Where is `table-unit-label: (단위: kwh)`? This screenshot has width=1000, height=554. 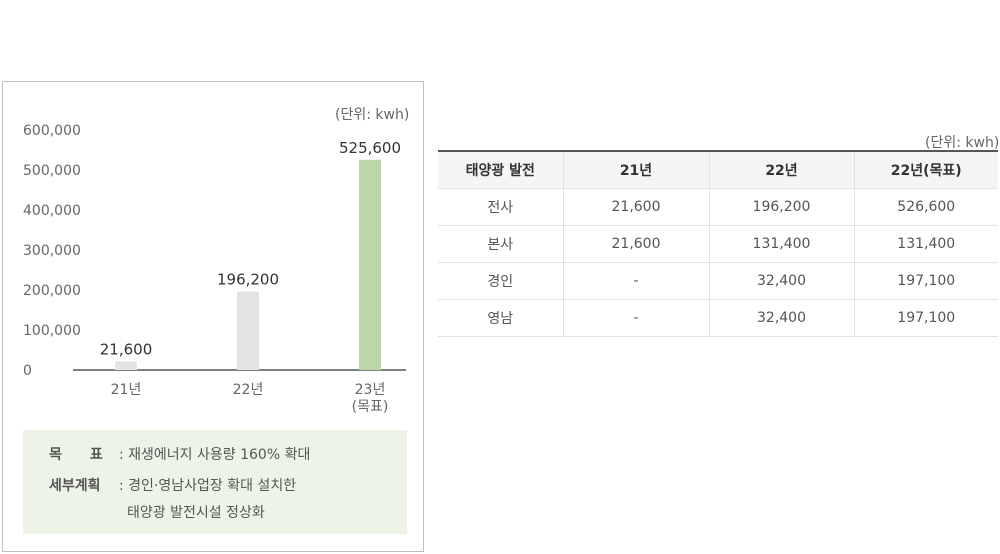
table-unit-label: (단위: kwh) is located at coordinates (962, 143).